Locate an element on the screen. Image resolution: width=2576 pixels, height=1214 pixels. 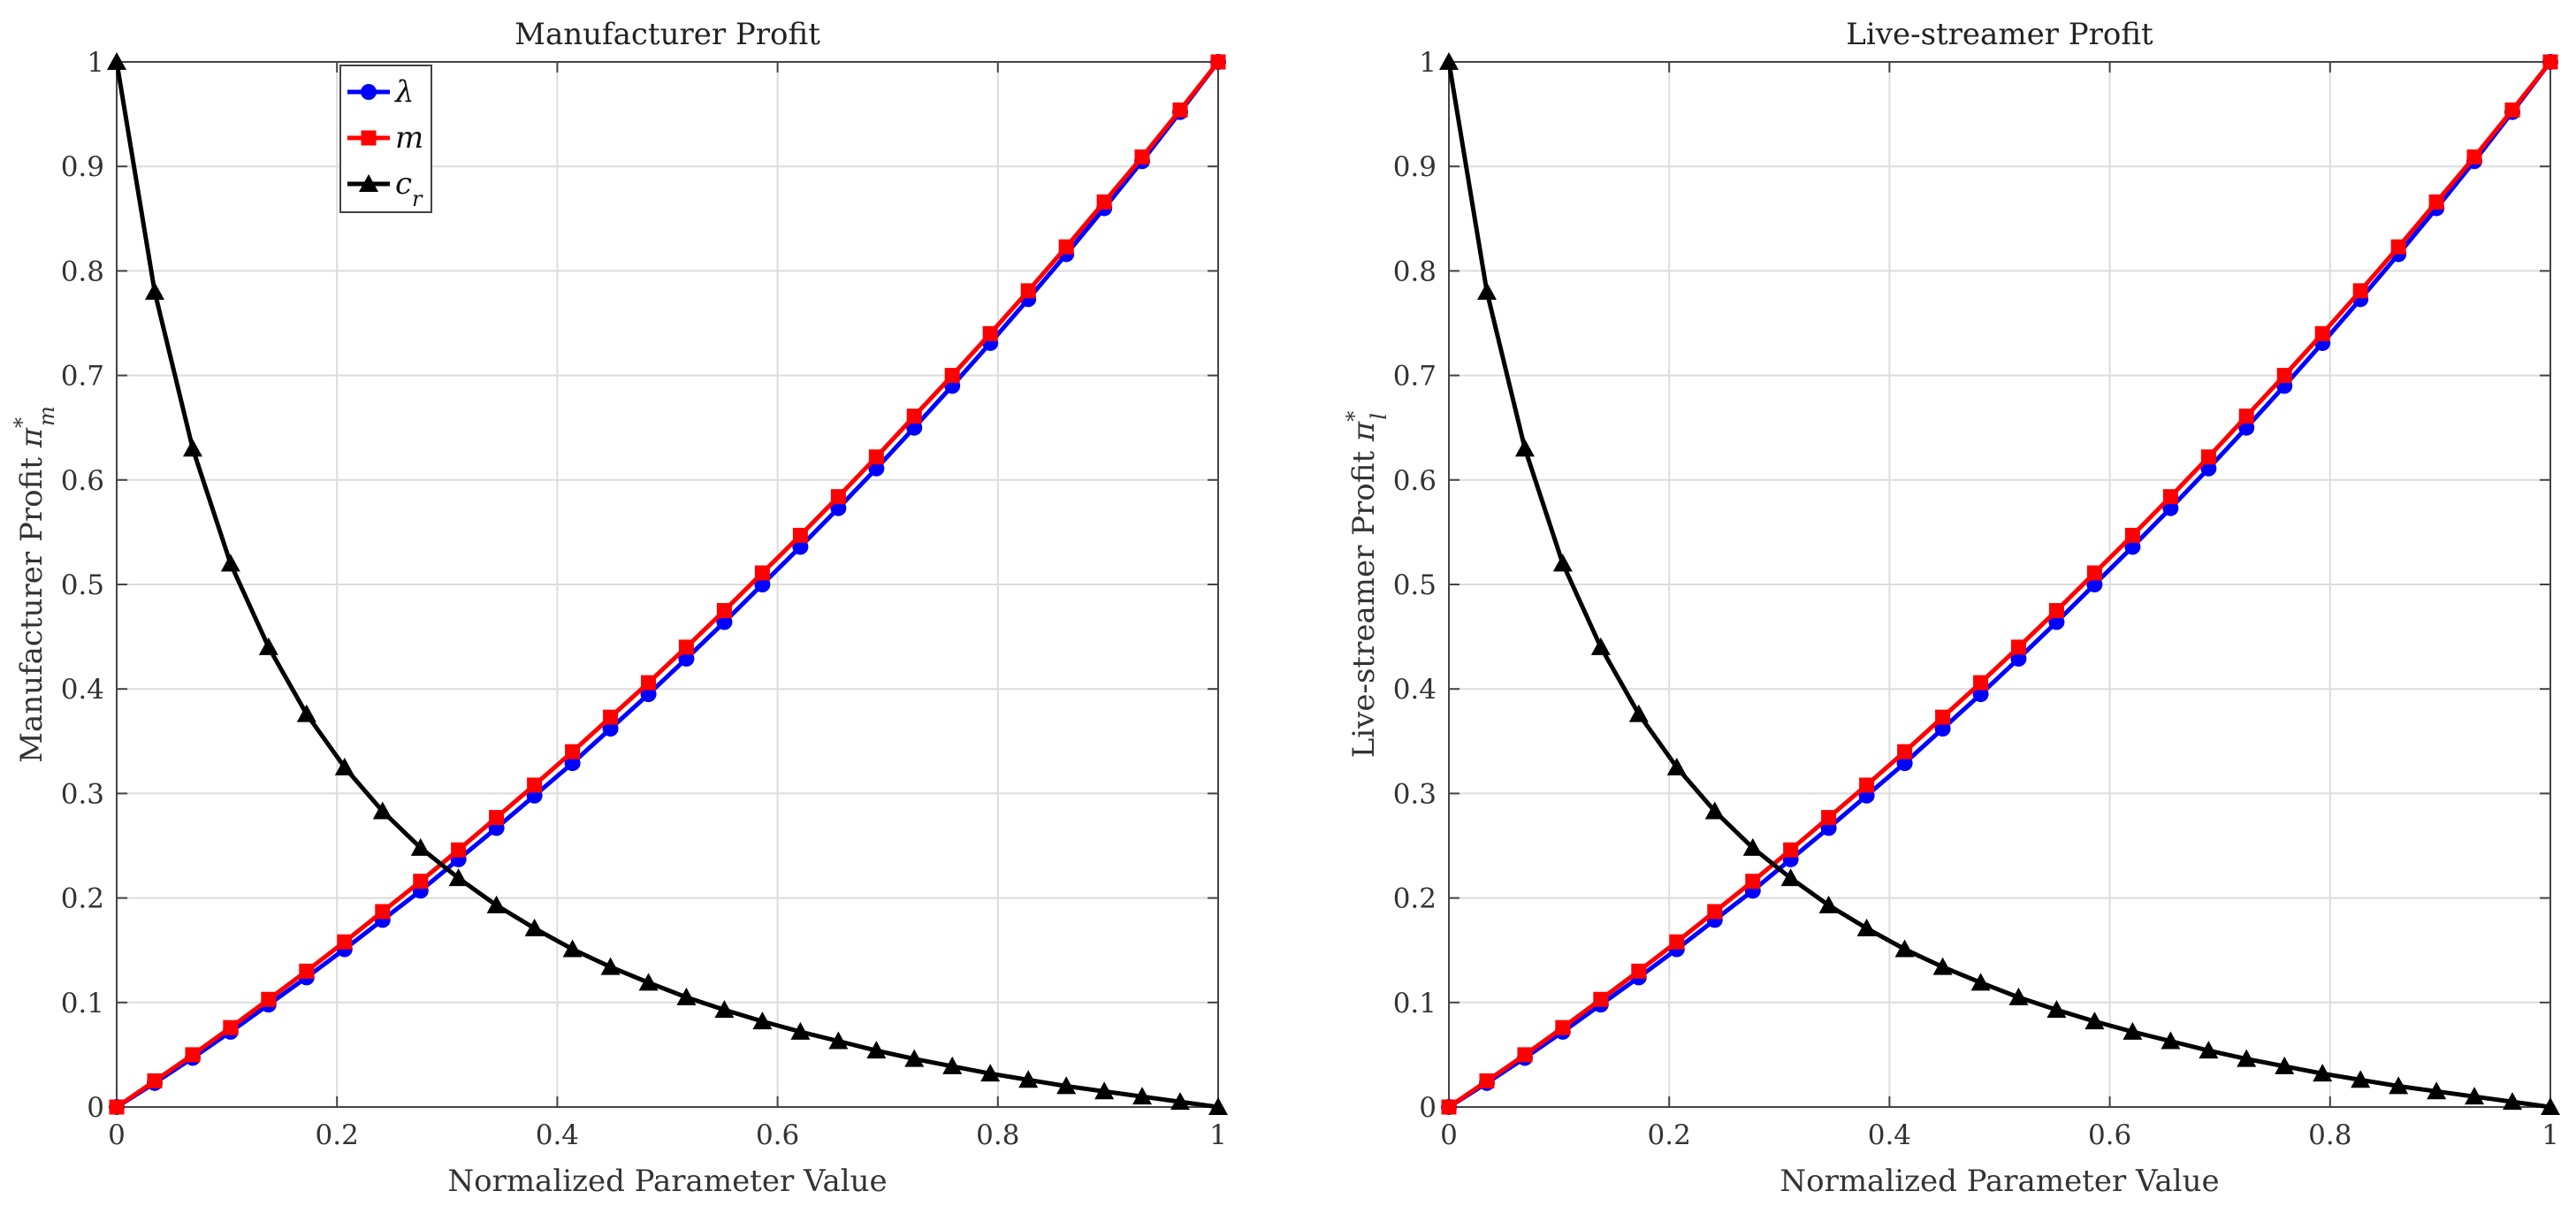
y-tick-label: 0.1 is located at coordinates (82, 1003).